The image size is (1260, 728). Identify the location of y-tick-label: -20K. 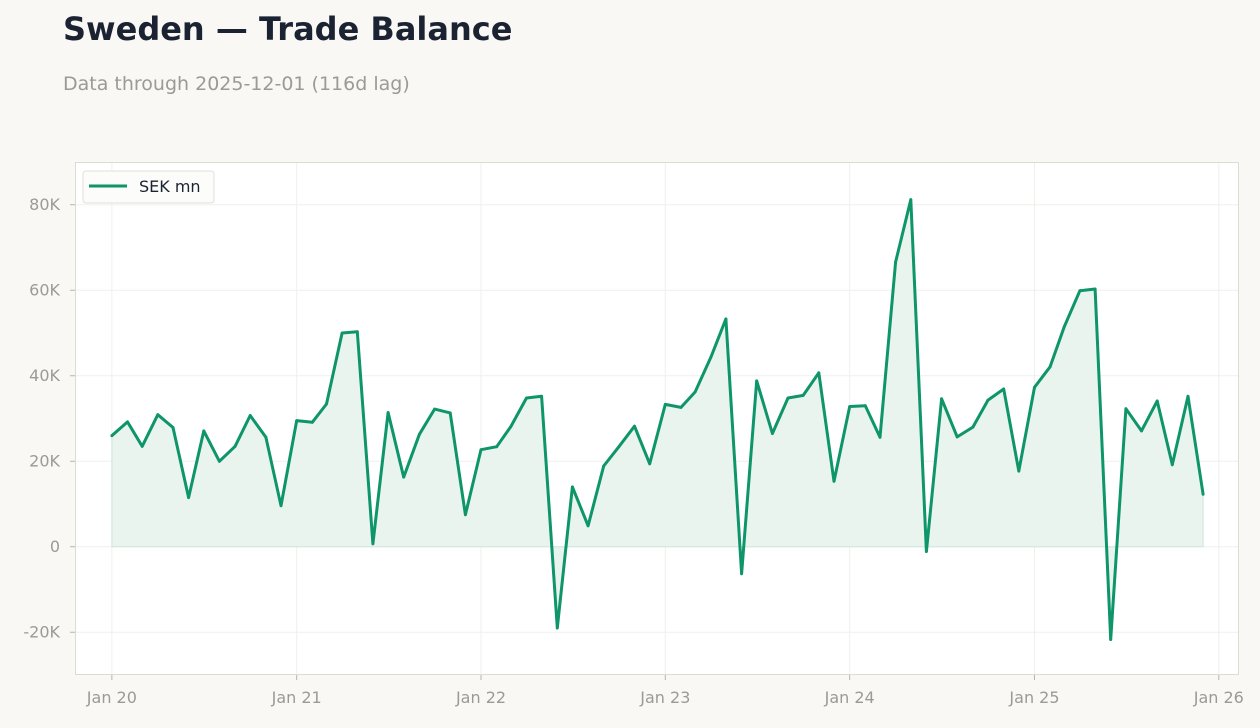
(41, 631).